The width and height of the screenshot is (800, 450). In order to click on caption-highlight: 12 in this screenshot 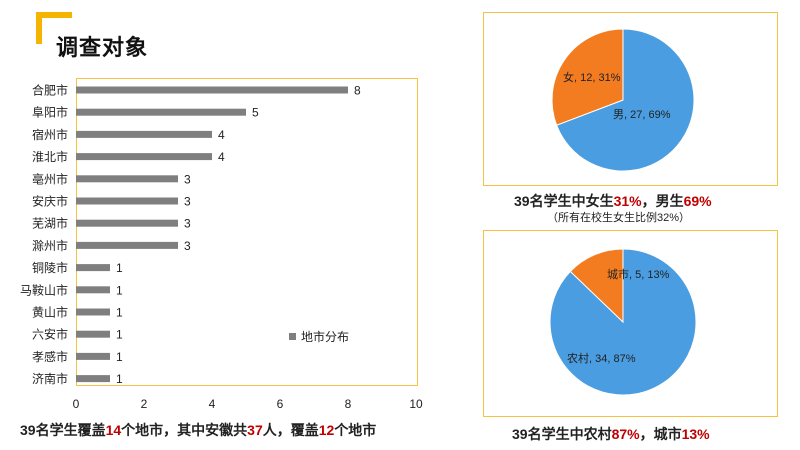, I will do `click(326, 430)`.